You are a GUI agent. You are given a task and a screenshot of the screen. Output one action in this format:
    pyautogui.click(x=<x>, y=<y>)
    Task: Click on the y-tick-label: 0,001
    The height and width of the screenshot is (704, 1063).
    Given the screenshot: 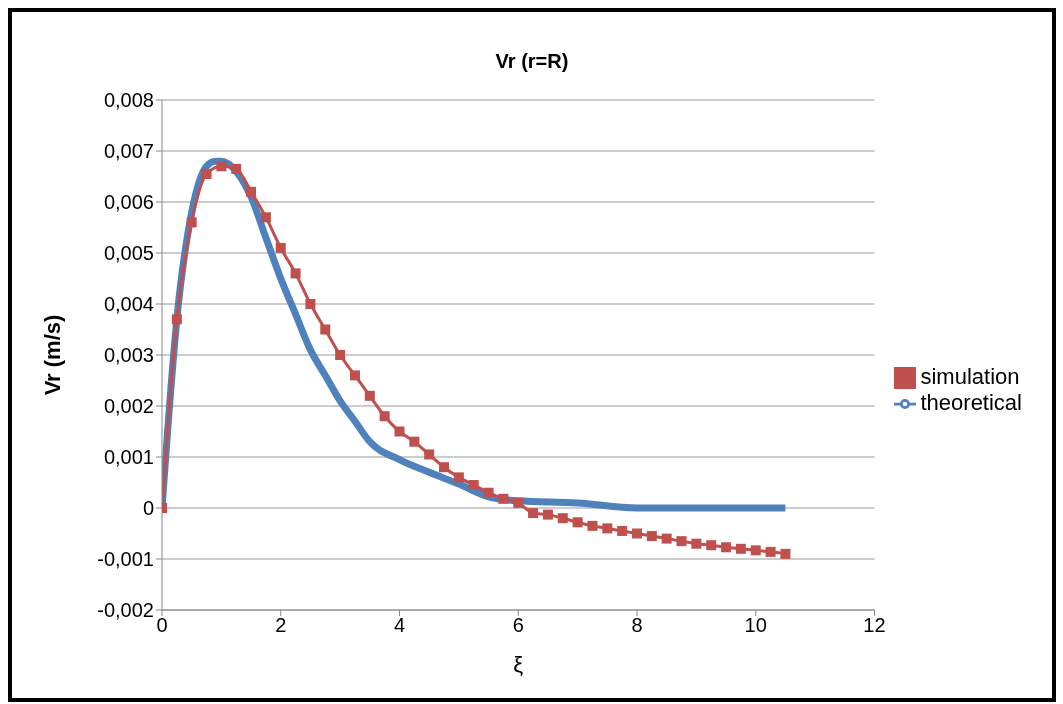 What is the action you would take?
    pyautogui.click(x=128, y=457)
    